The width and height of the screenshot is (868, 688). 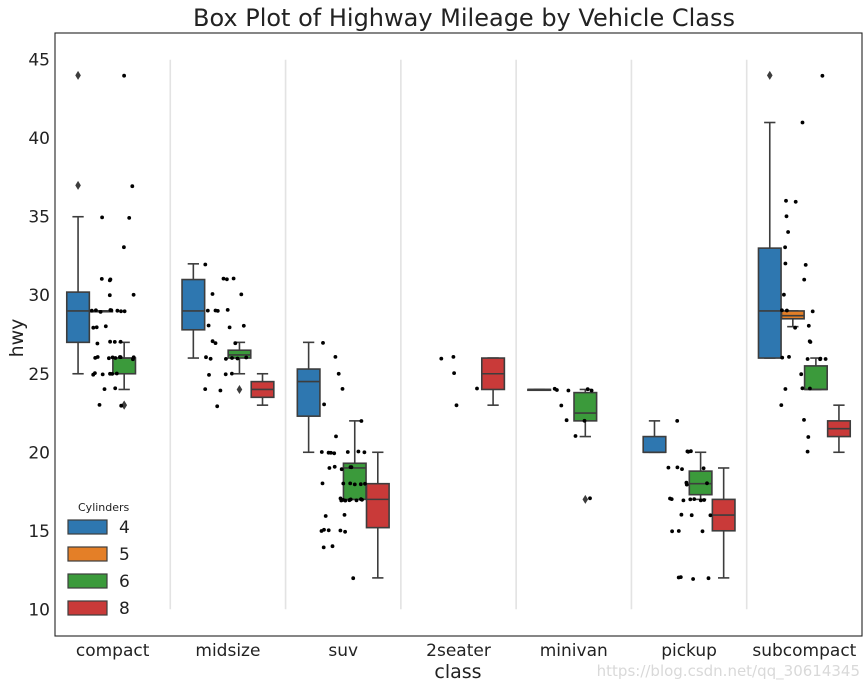 I want to click on x-tick-label: midsize, so click(x=227, y=651).